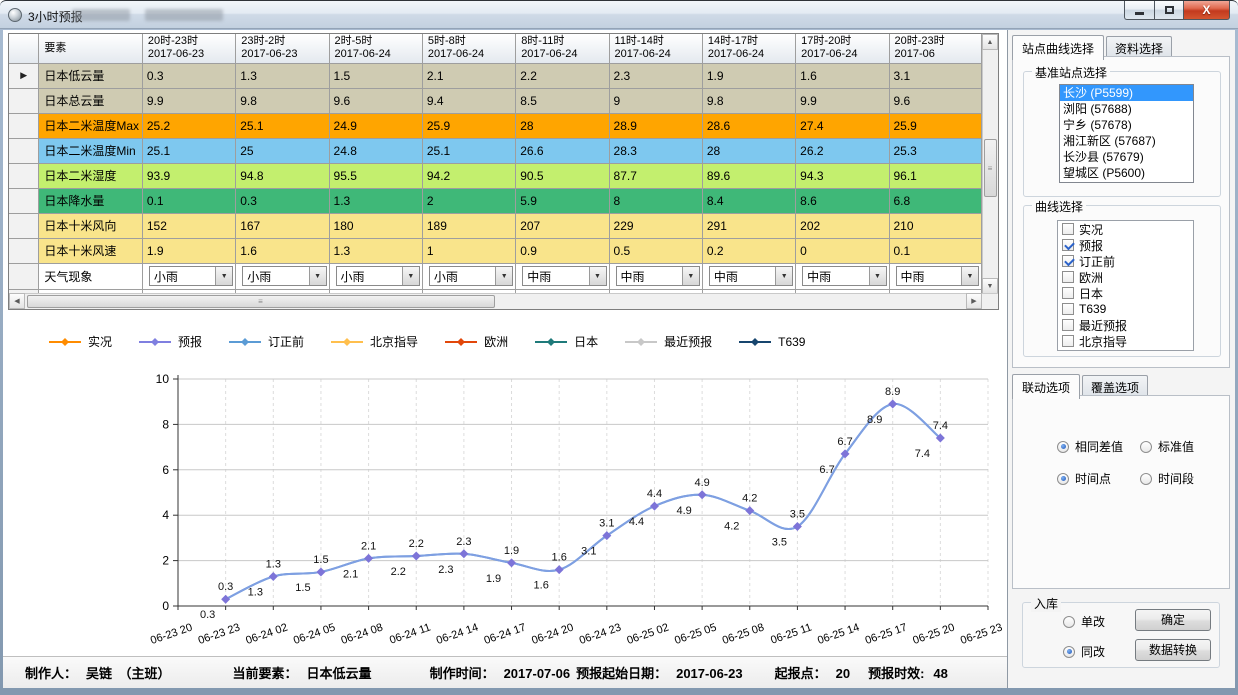 Image resolution: width=1238 pixels, height=695 pixels. What do you see at coordinates (562, 251) in the screenshot?
I see `value-cell: 0.9` at bounding box center [562, 251].